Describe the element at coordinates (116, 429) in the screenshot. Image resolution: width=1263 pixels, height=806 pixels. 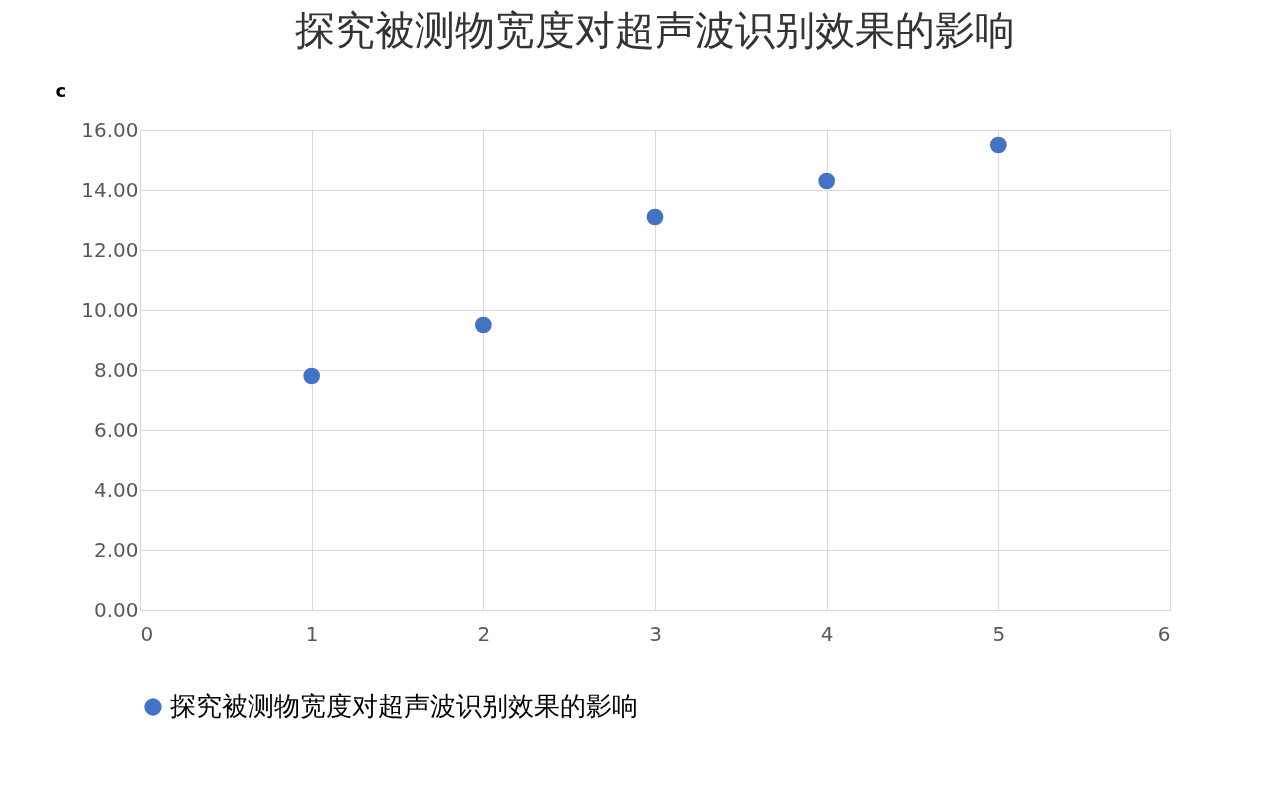
I see `y-tick-label: 6.00` at that location.